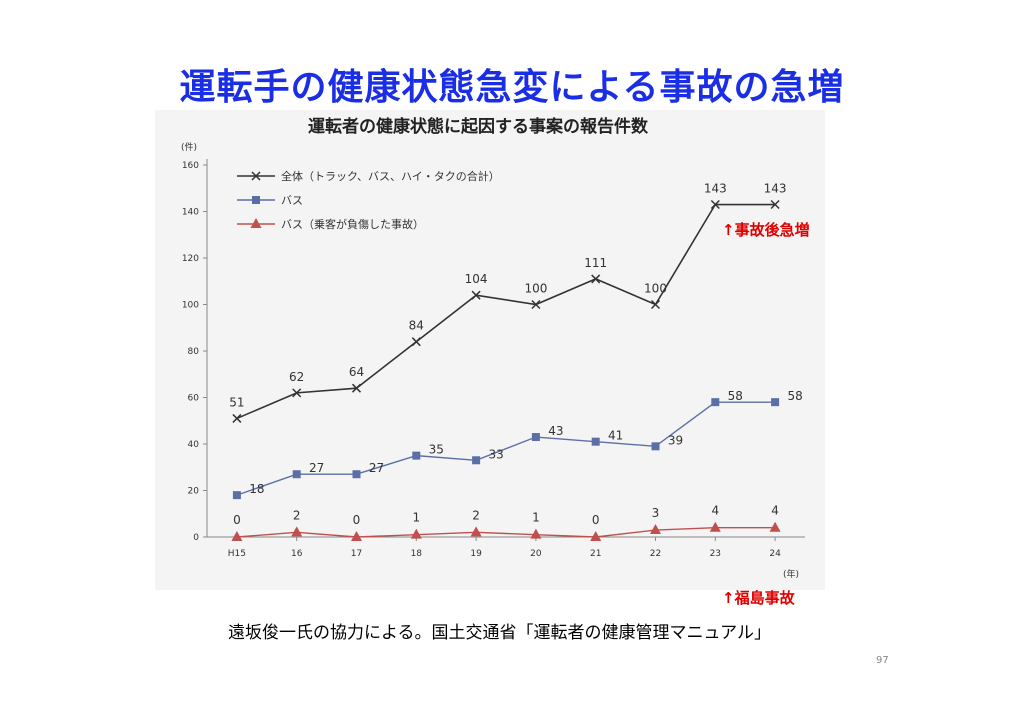 The image size is (1024, 724). Describe the element at coordinates (656, 513) in the screenshot. I see `data-label: 3` at that location.